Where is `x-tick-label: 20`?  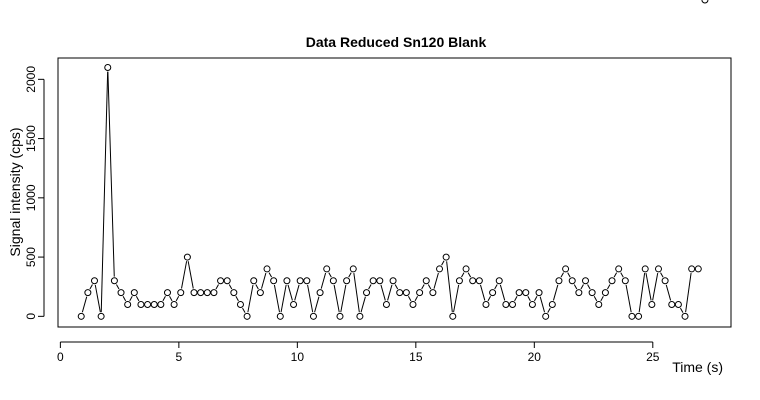 x-tick-label: 20 is located at coordinates (535, 357).